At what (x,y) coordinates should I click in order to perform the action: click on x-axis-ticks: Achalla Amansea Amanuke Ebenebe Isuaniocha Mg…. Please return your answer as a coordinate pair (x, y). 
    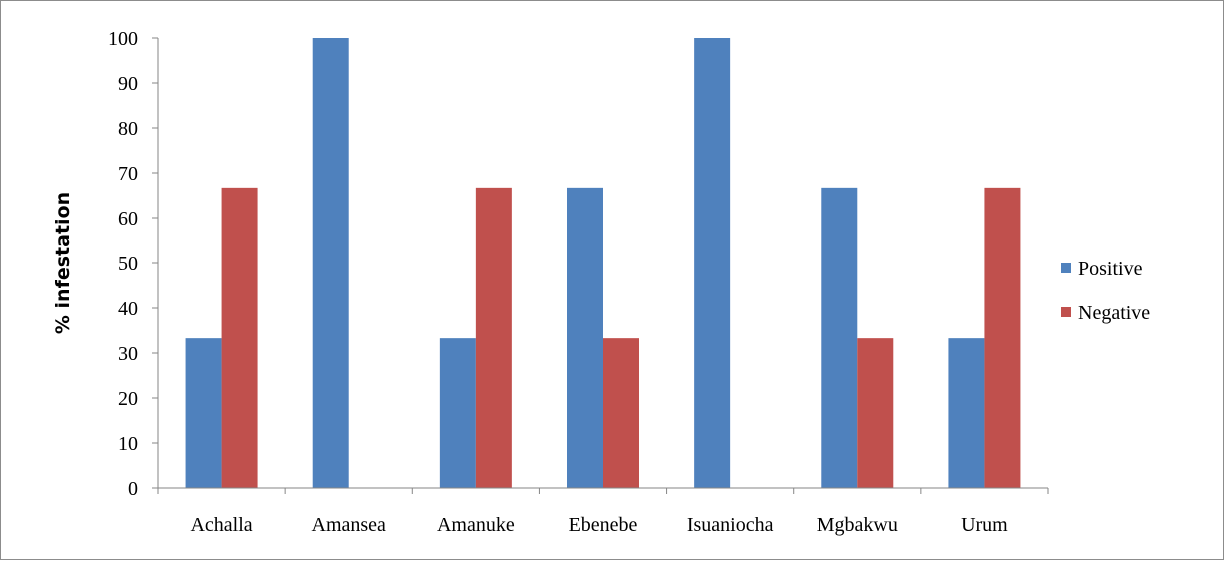
    Looking at the image, I should click on (603, 512).